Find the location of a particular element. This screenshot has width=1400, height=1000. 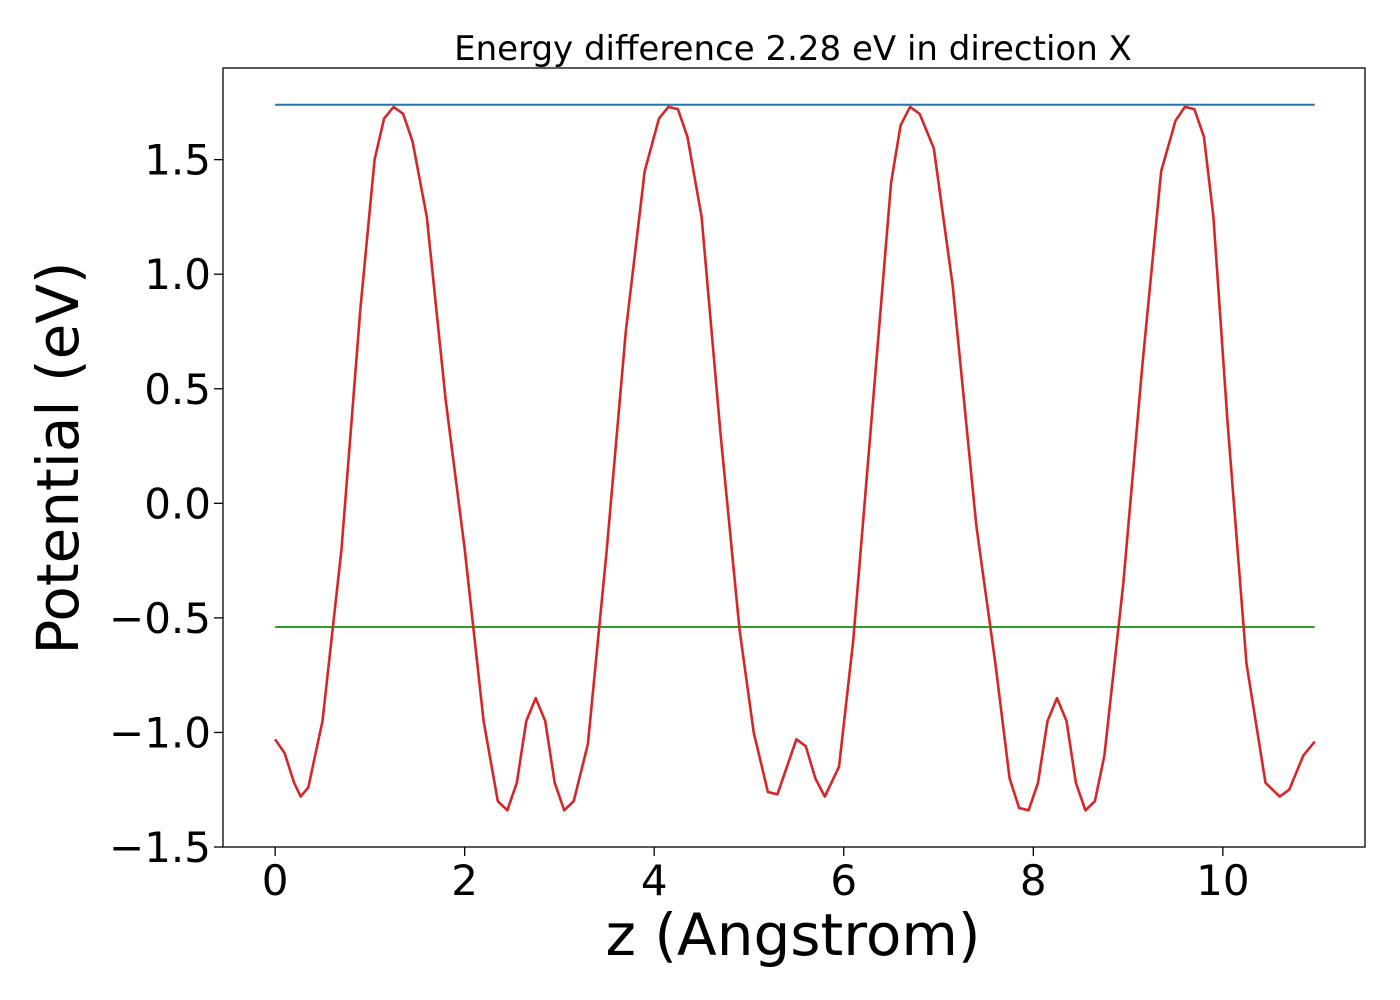

y-tick-label: −1.5 is located at coordinates (160, 847).